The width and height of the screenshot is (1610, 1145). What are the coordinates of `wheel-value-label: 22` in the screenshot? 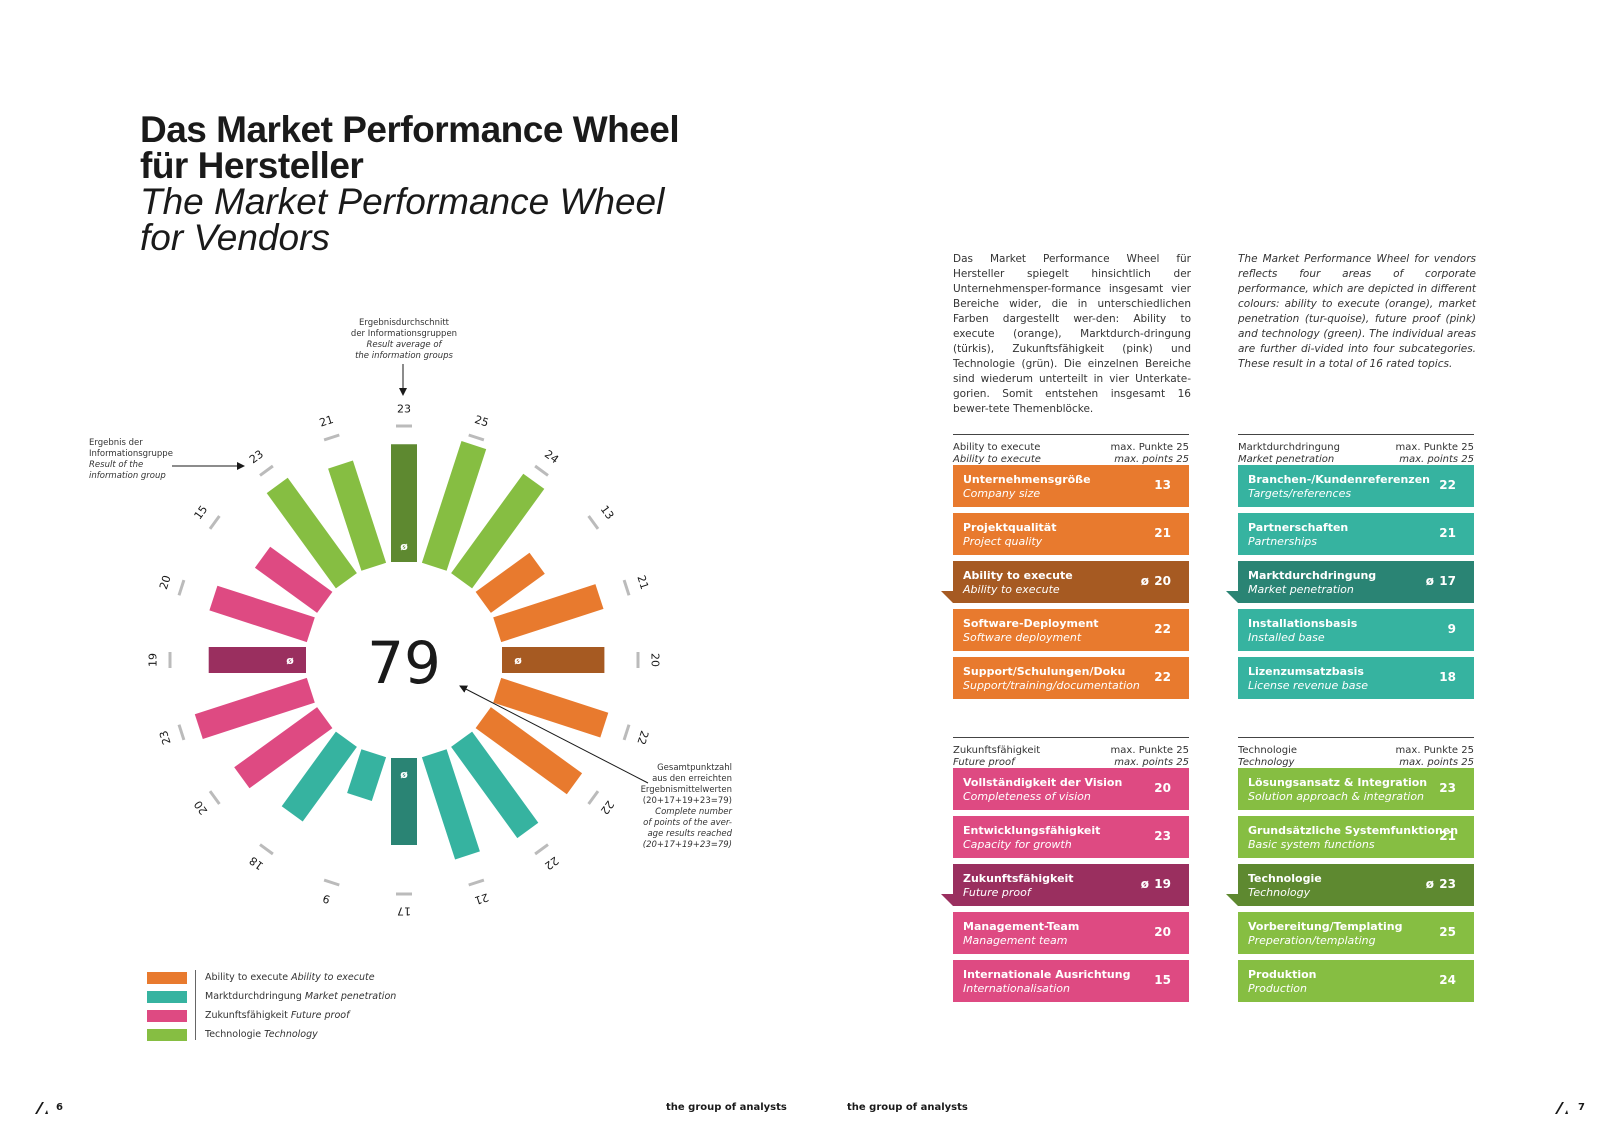 It's located at (642, 737).